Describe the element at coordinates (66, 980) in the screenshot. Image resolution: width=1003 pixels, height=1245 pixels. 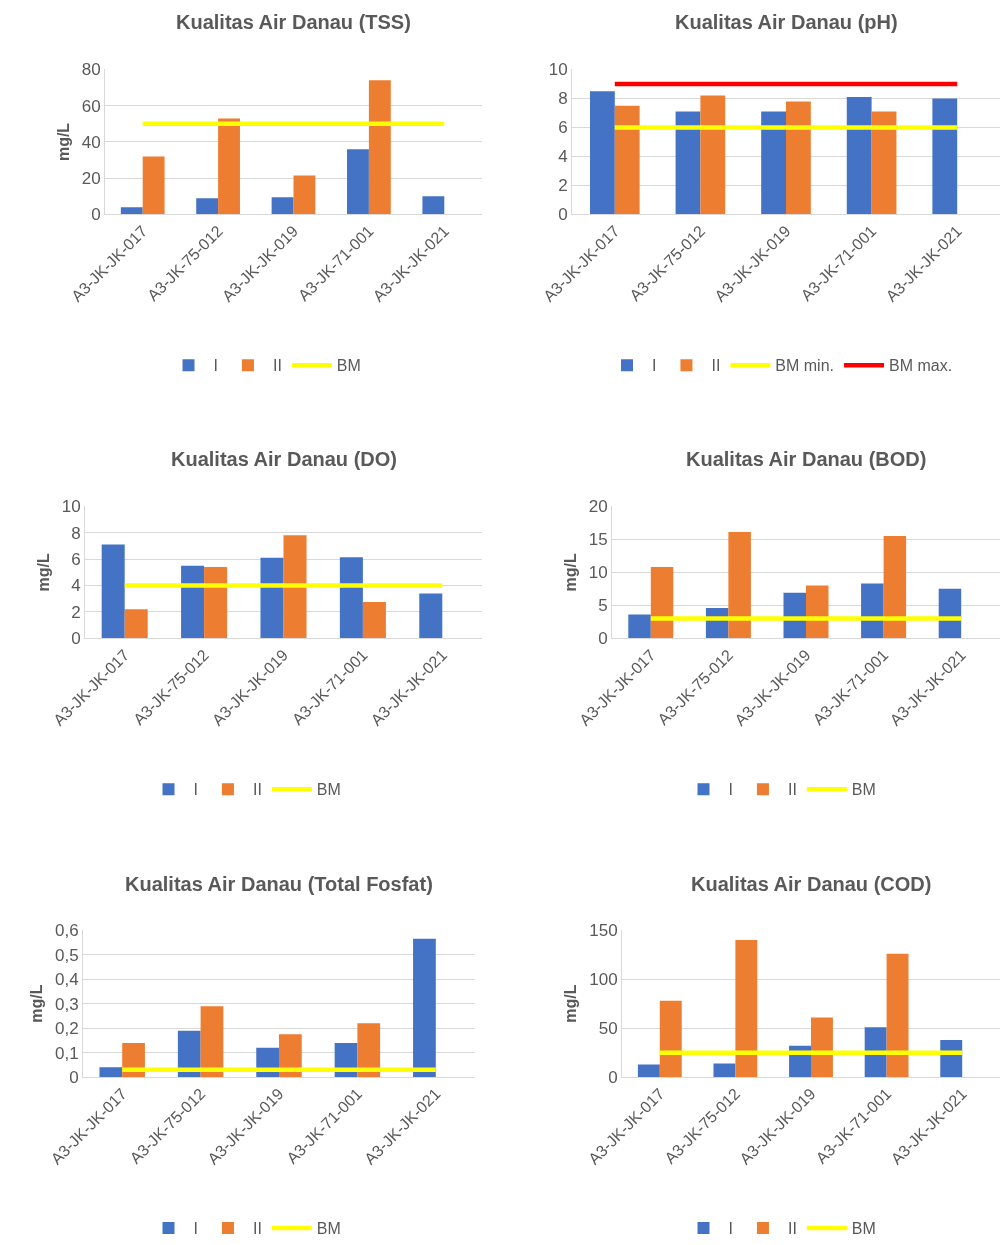
I see `y-tick-label: 0,4` at that location.